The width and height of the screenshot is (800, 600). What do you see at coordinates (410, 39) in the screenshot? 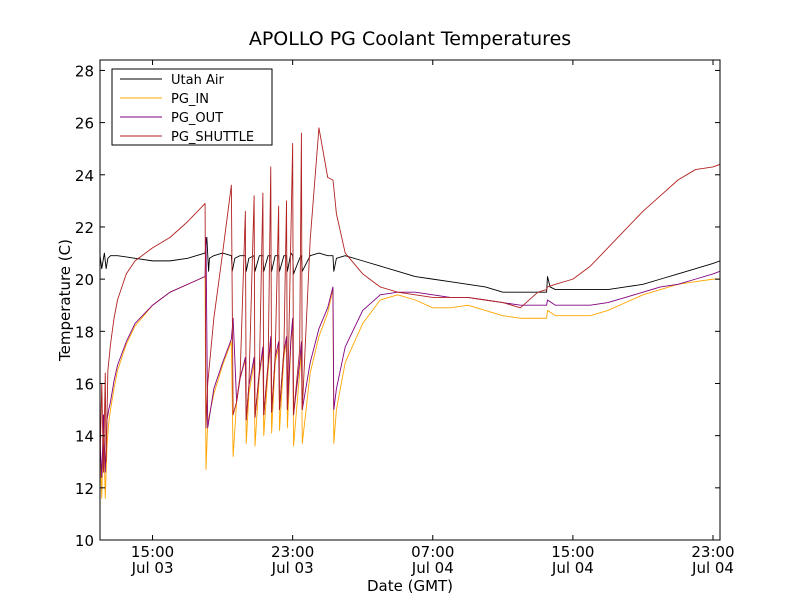
I see `chart-title: APOLLO PG Coolant Temperatures` at bounding box center [410, 39].